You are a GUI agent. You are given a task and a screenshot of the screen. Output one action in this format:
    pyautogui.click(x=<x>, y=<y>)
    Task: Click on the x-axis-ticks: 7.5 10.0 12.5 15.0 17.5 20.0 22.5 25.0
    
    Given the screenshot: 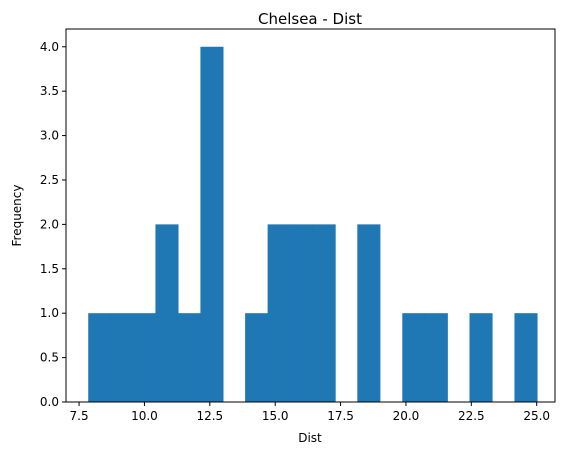 What is the action you would take?
    pyautogui.click(x=310, y=412)
    